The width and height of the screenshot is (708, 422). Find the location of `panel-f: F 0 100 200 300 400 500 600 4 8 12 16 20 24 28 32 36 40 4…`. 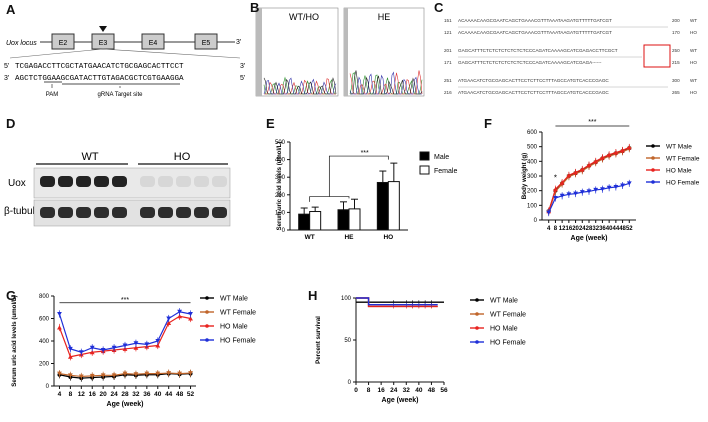

panel-f: F 0 100 200 300 400 500 600 4 8 12 16 20 24 28 32 36 40 4… is located at coordinates (593, 179).